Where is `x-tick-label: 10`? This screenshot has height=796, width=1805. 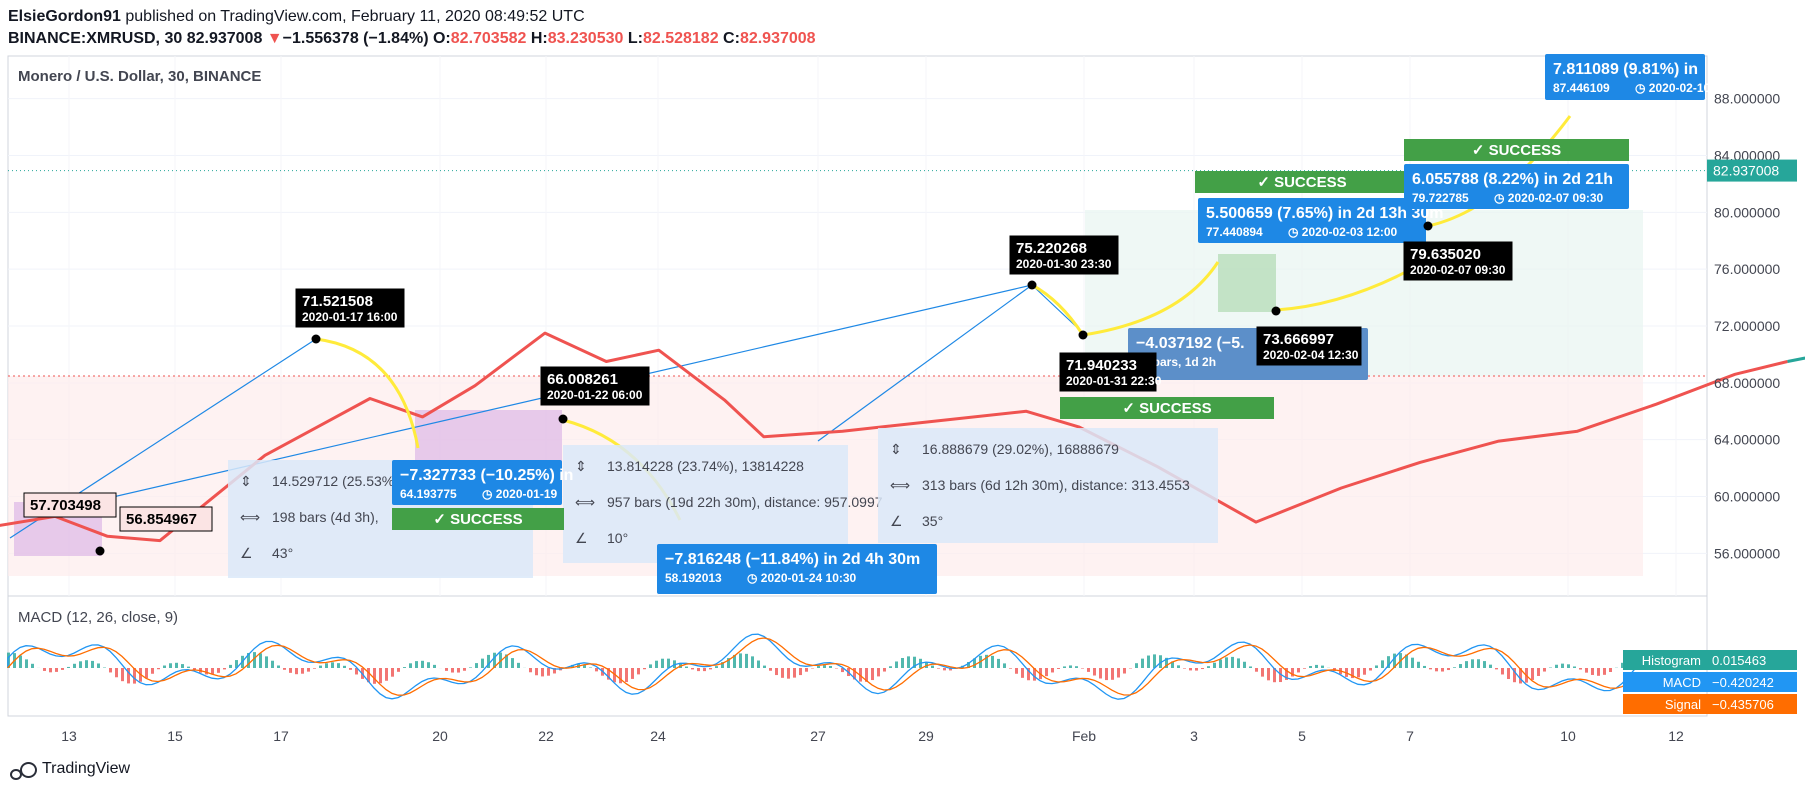
x-tick-label: 10 is located at coordinates (1568, 736).